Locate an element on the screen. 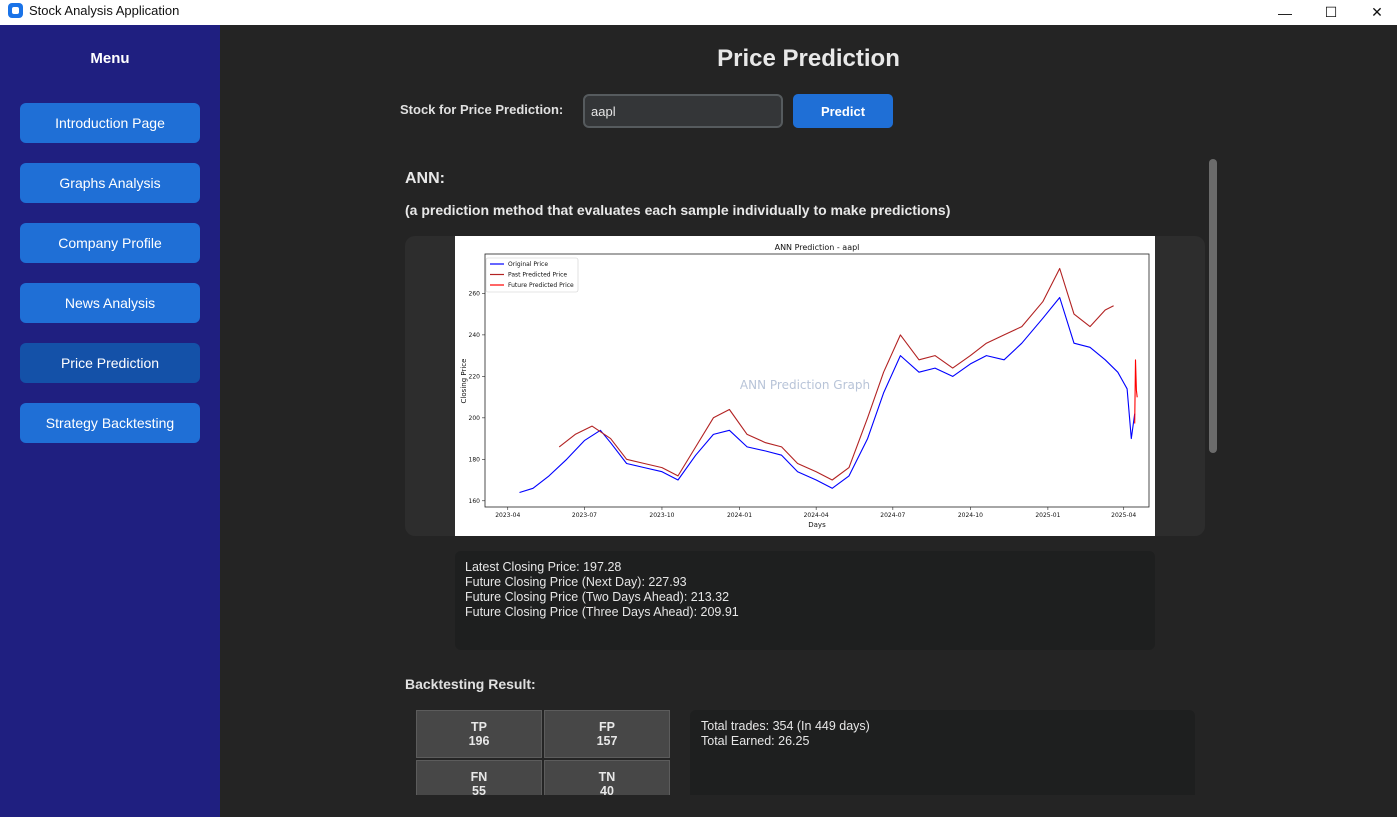  menu-title: Menu is located at coordinates (110, 58).